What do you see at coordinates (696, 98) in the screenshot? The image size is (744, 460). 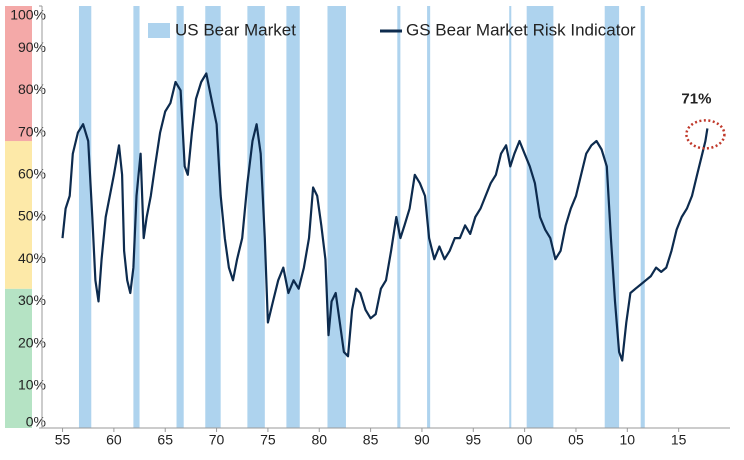 I see `annotation-label: 71%` at bounding box center [696, 98].